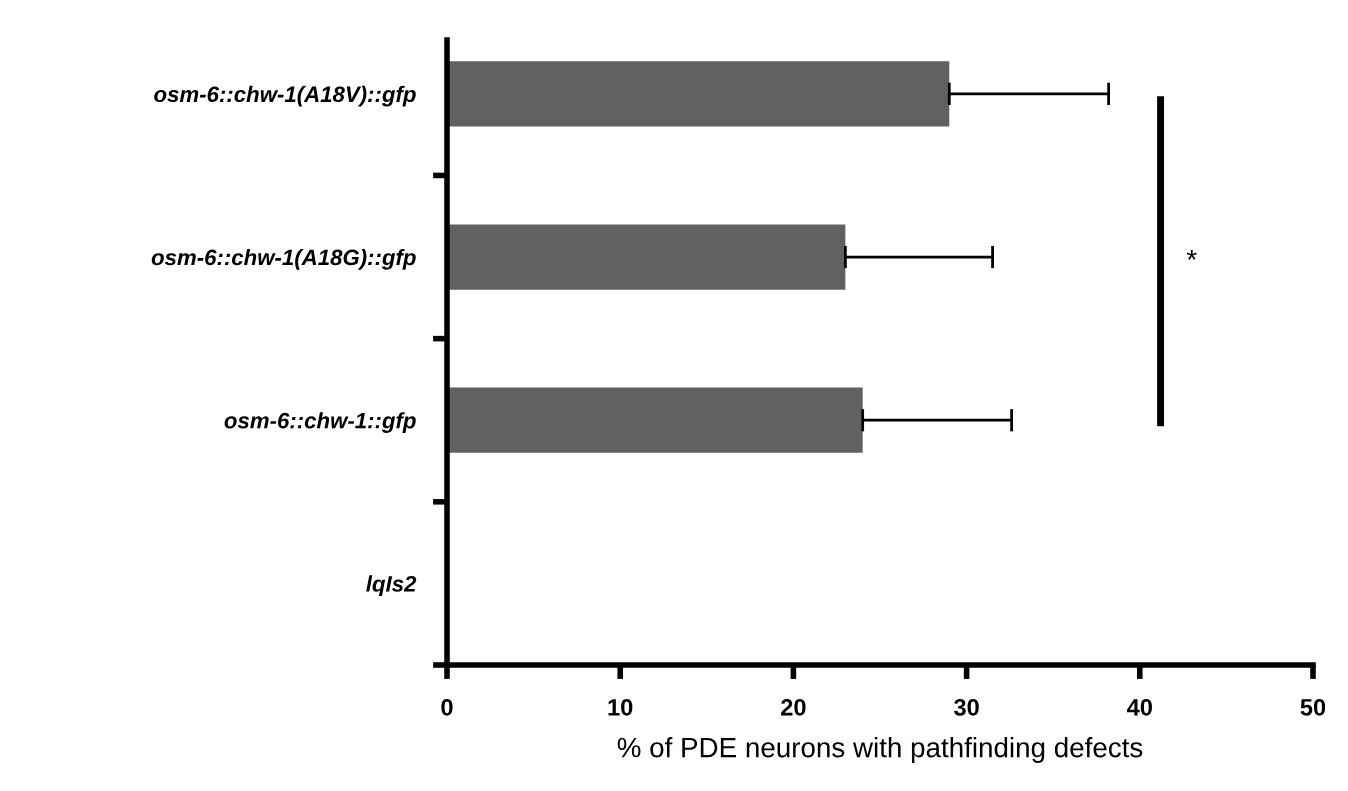  I want to click on x-tick-label: 30, so click(966, 707).